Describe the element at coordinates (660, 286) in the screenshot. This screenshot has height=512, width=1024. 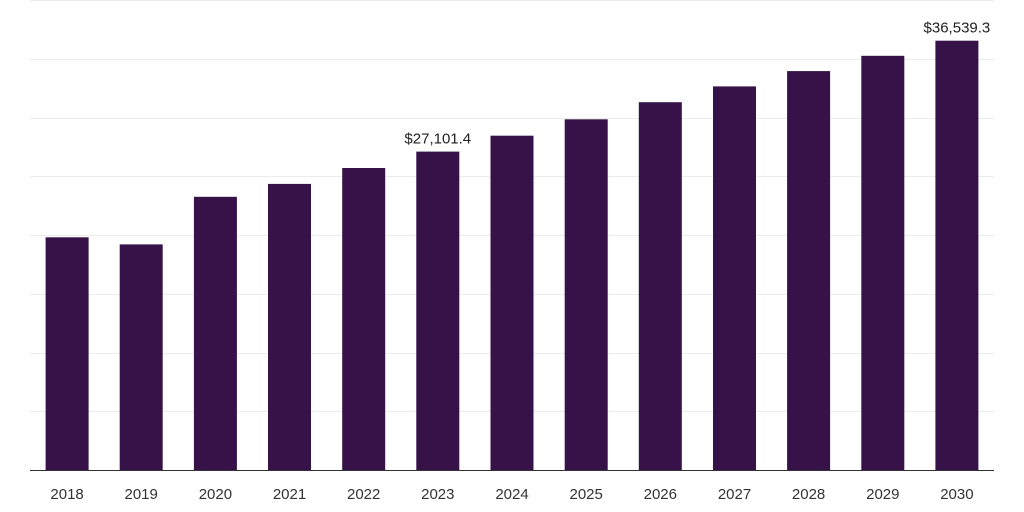
I see `bar-2026` at that location.